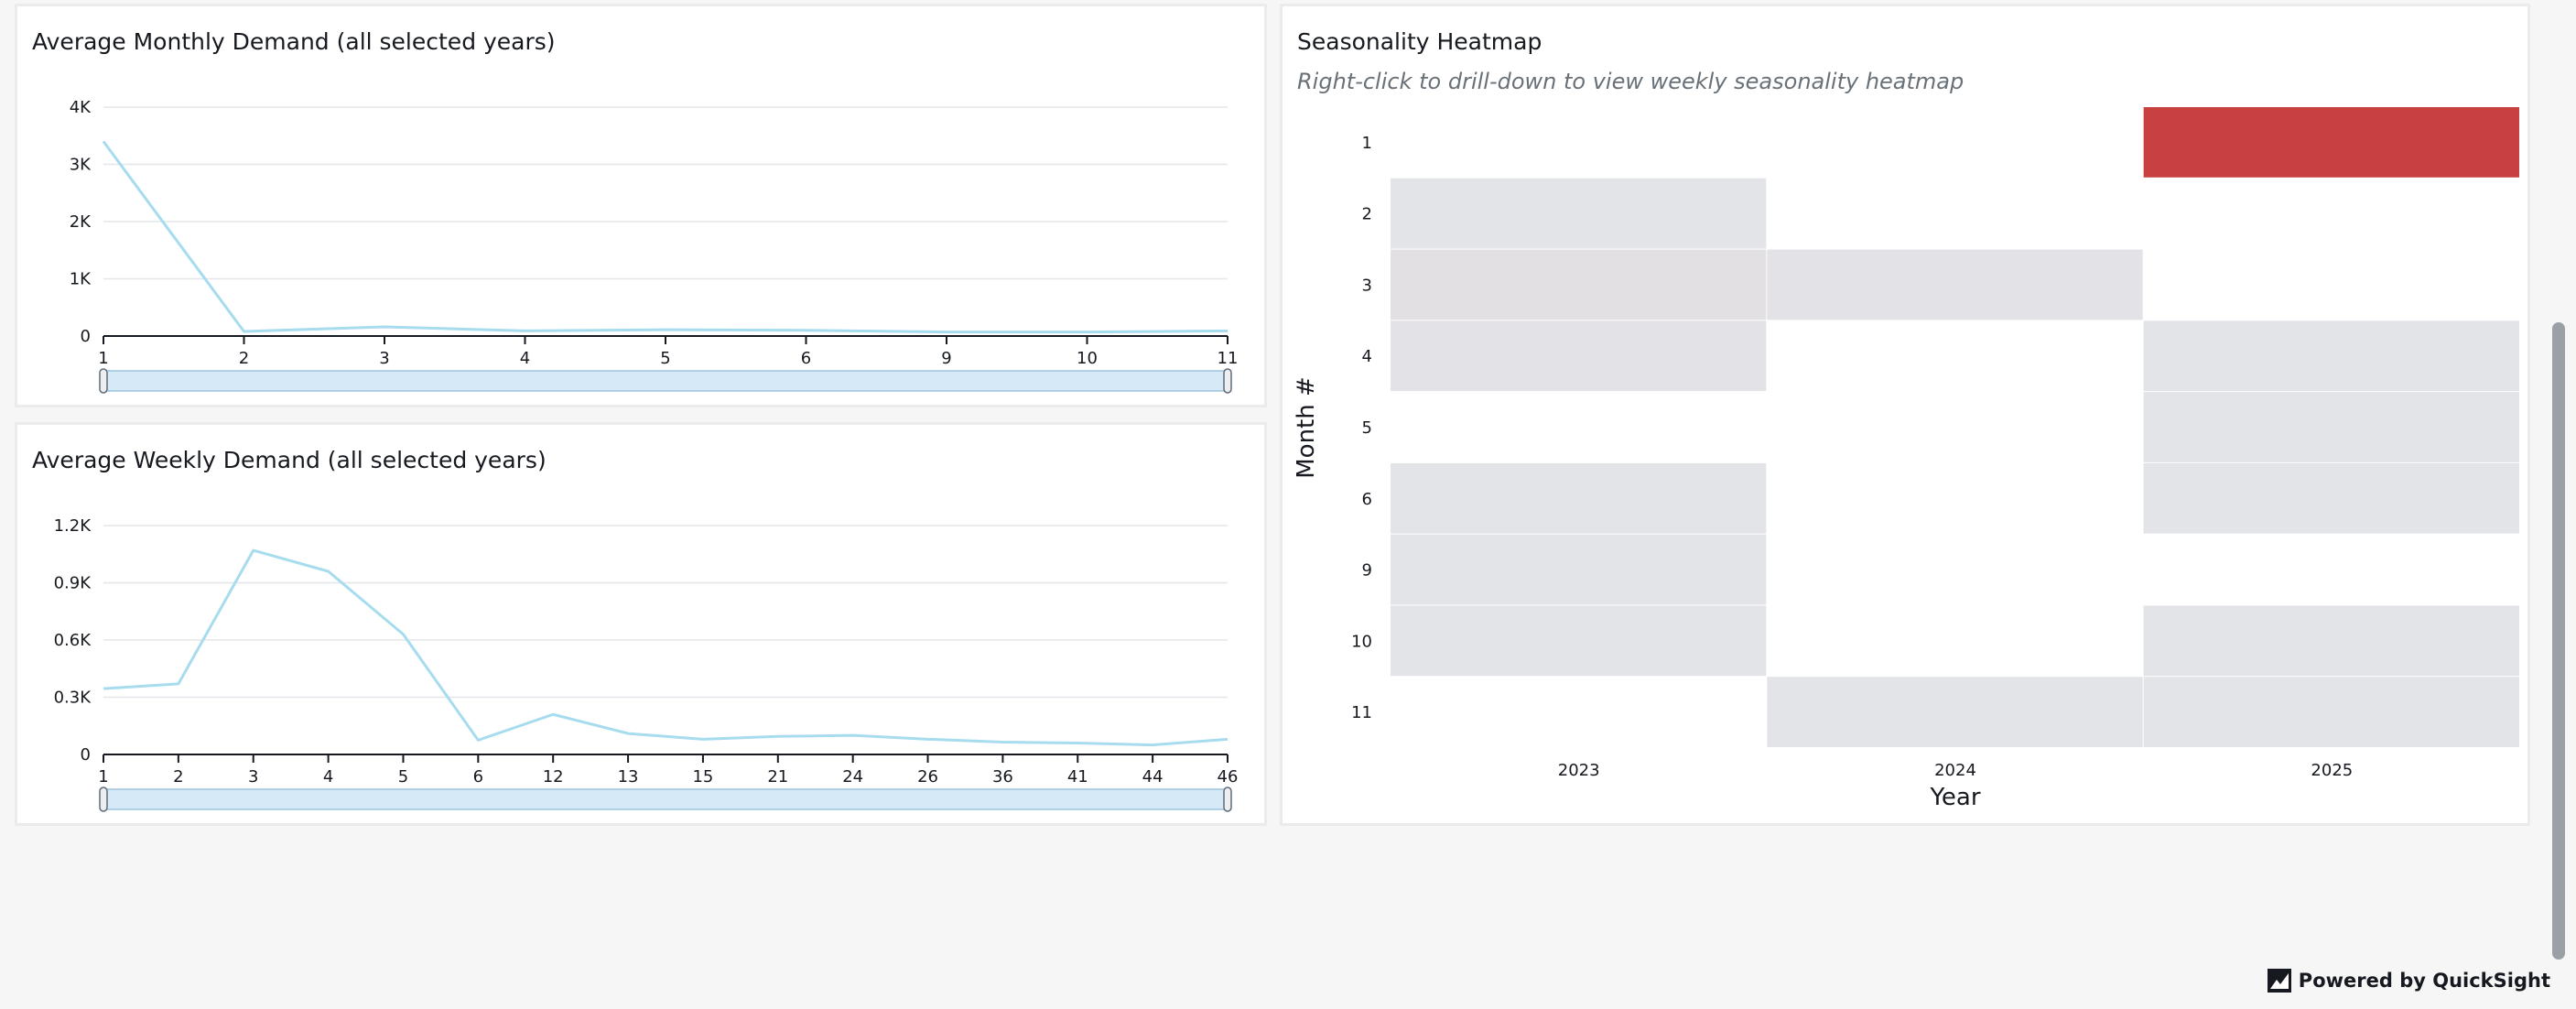  What do you see at coordinates (1088, 358) in the screenshot?
I see `monthly-x-tick-label: 10` at bounding box center [1088, 358].